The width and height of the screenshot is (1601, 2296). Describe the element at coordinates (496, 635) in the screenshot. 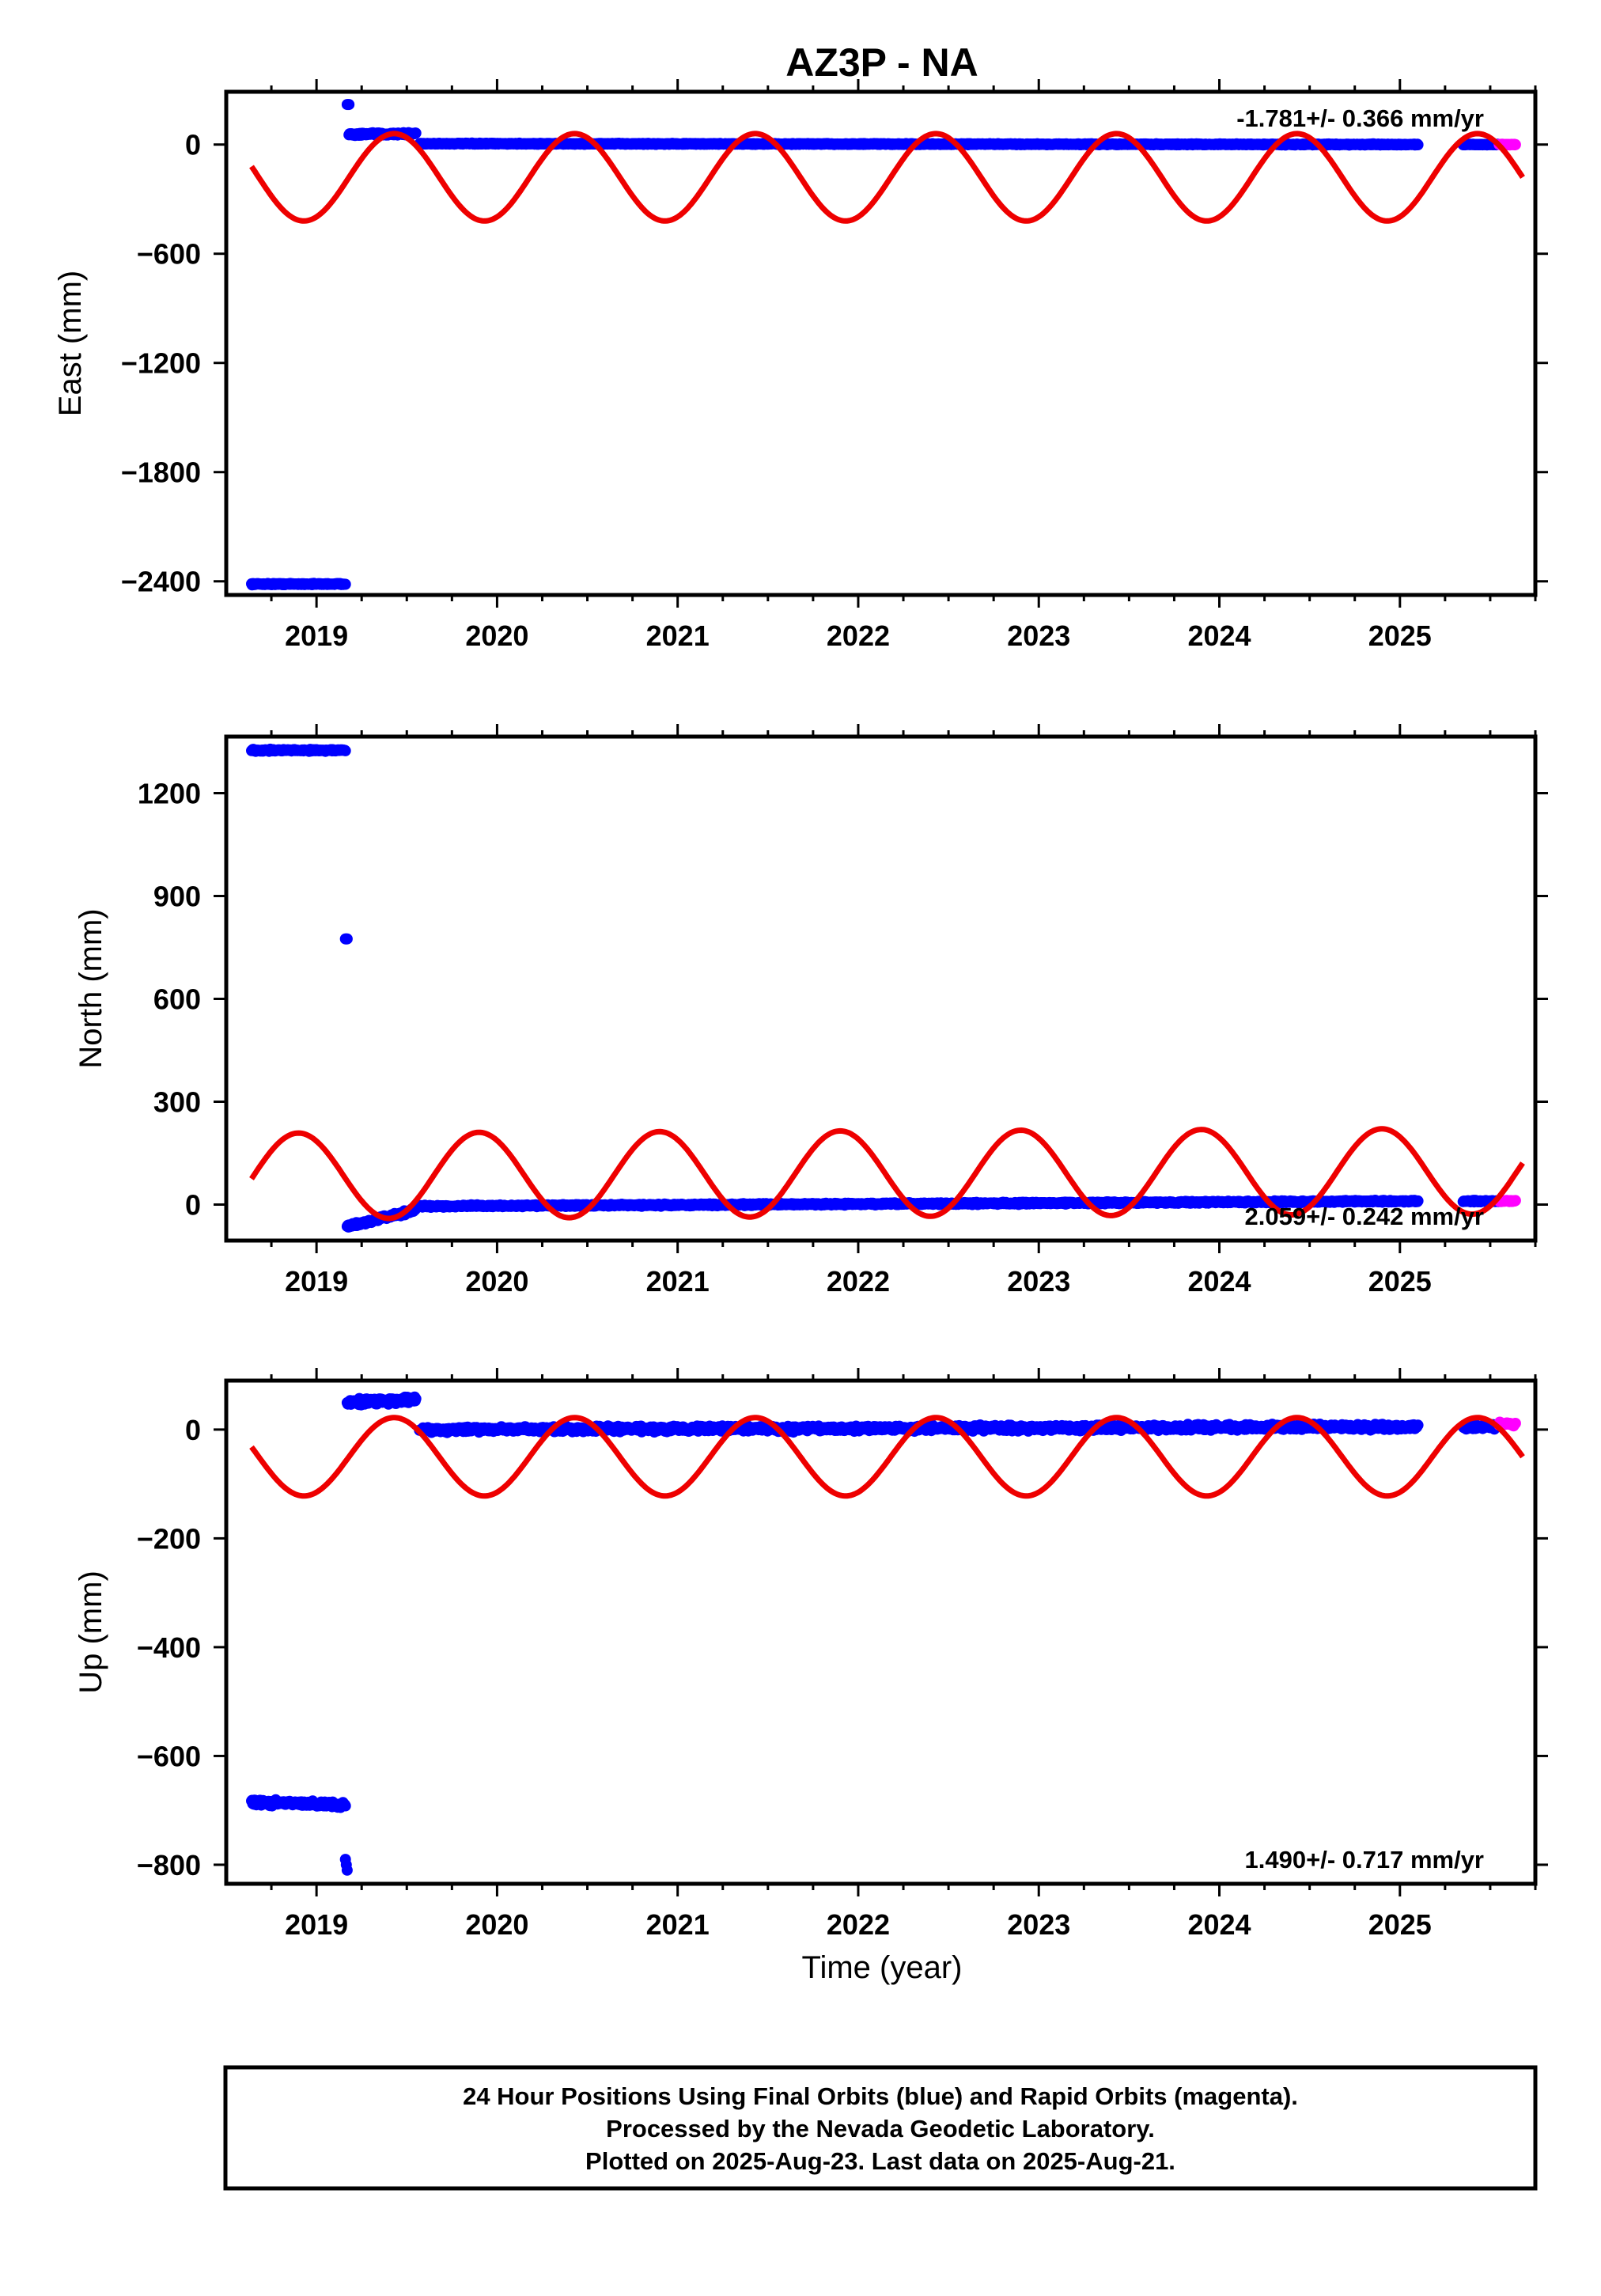

I see `east-x-tick-label: 2020` at that location.